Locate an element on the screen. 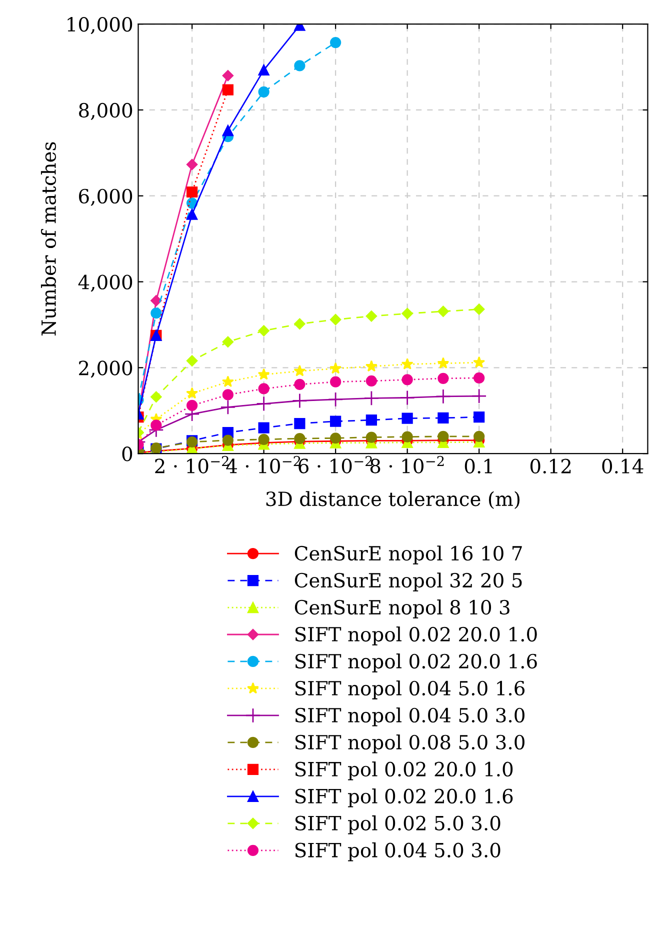 The height and width of the screenshot is (943, 649). x-tick-label: 0.1 is located at coordinates (478, 466).